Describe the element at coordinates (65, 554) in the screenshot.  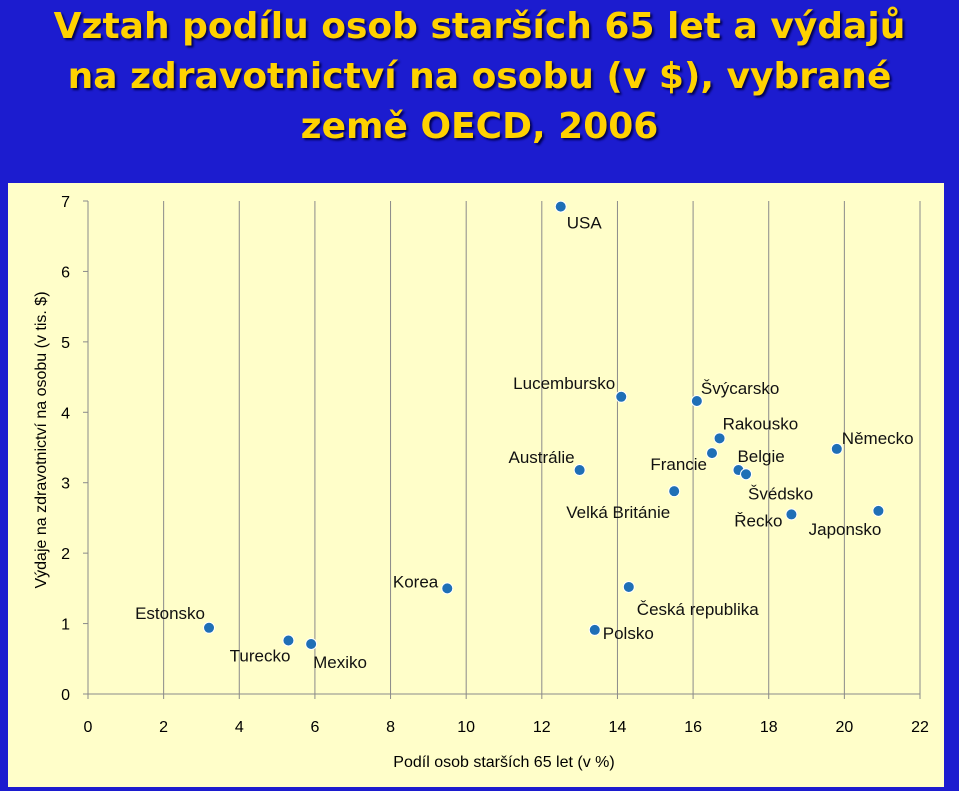
I see `y-tick-label: 2` at that location.